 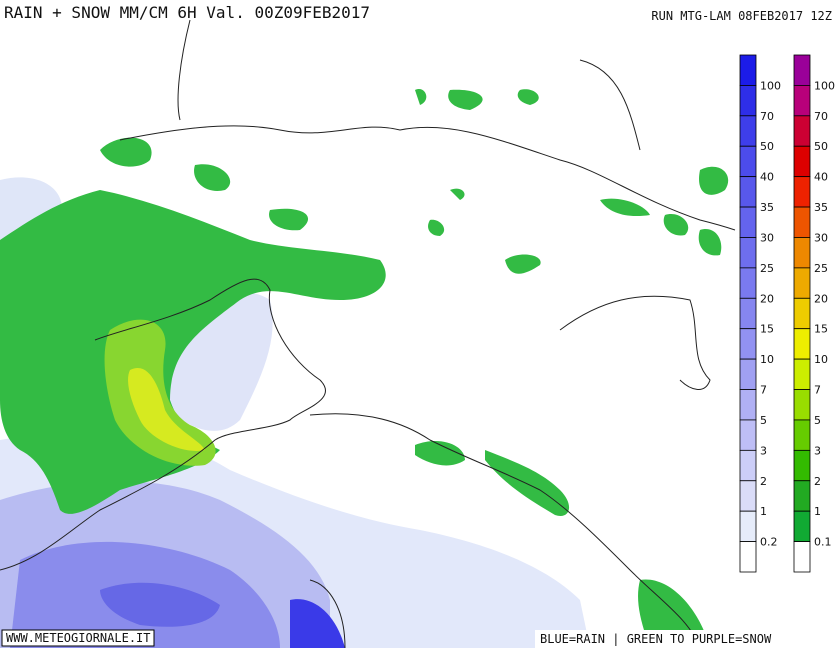 I want to click on scale-label: 0.2, so click(x=769, y=542).